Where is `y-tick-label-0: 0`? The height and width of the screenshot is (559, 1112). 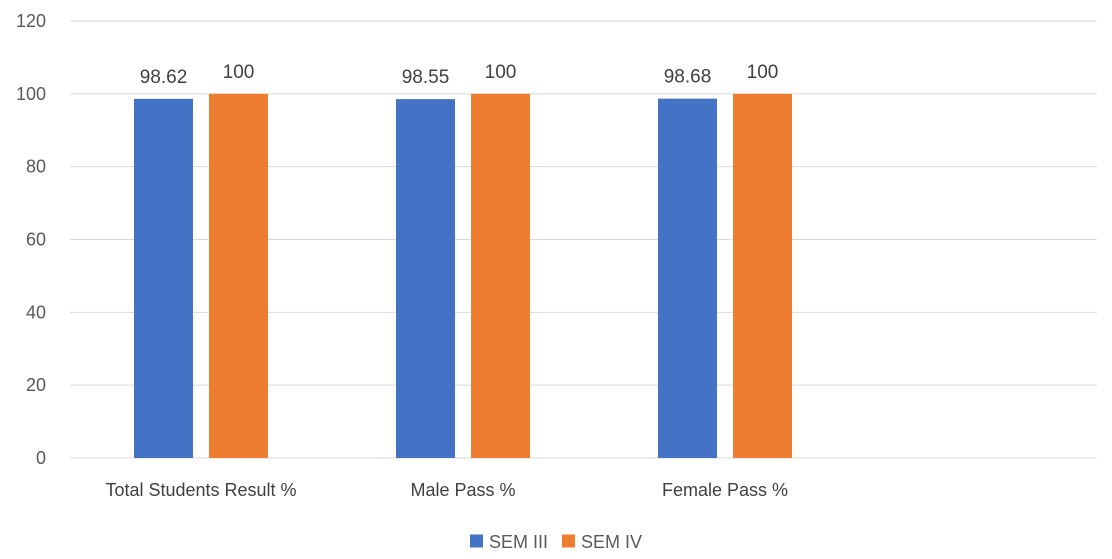
y-tick-label-0: 0 is located at coordinates (41, 458).